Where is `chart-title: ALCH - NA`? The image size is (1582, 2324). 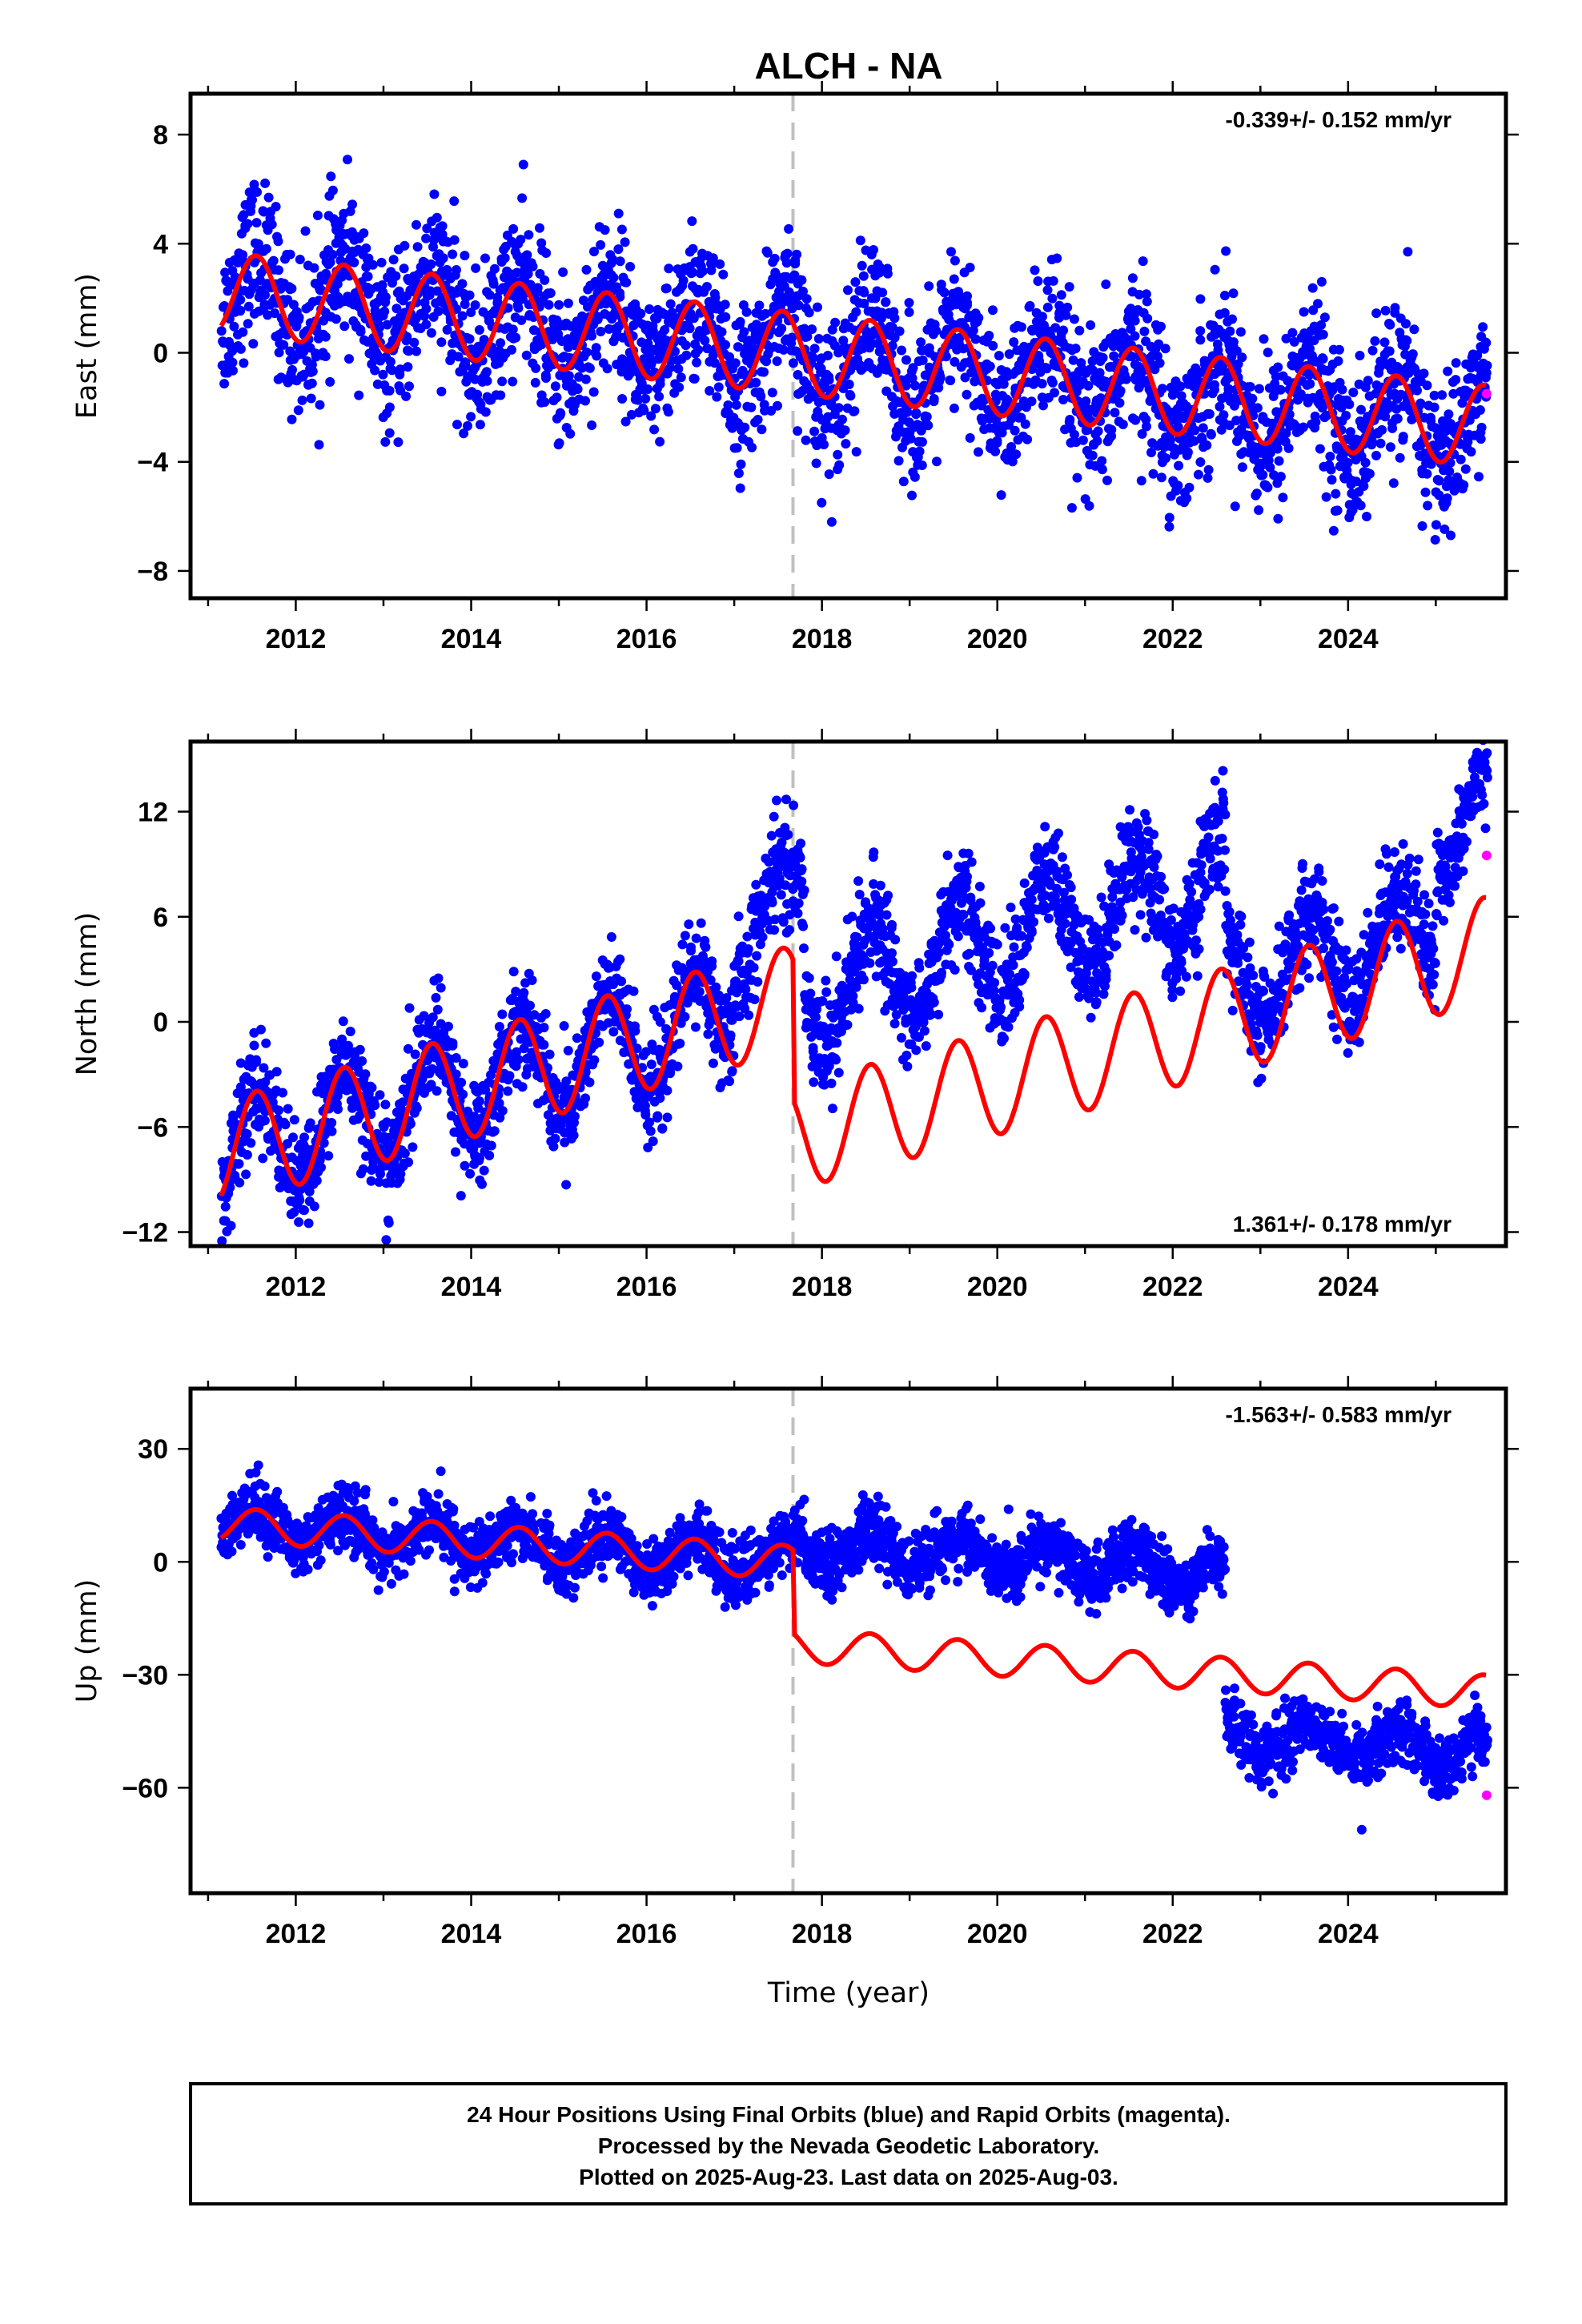
chart-title: ALCH - NA is located at coordinates (848, 65).